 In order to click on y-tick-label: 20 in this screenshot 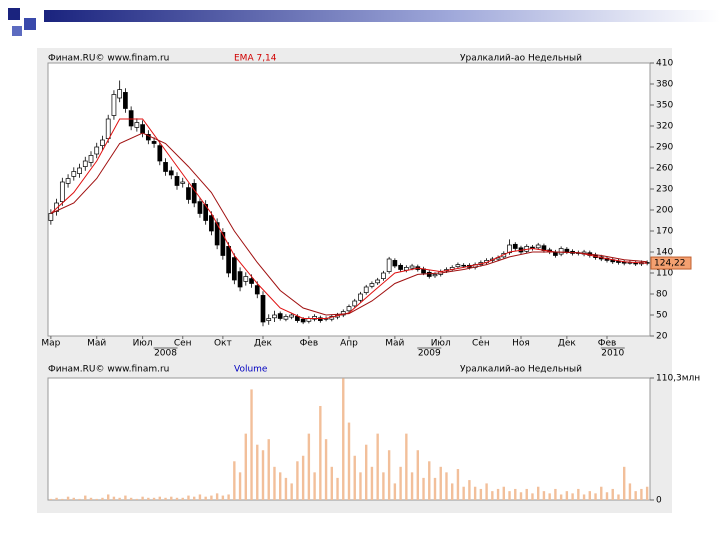, I will do `click(662, 337)`.